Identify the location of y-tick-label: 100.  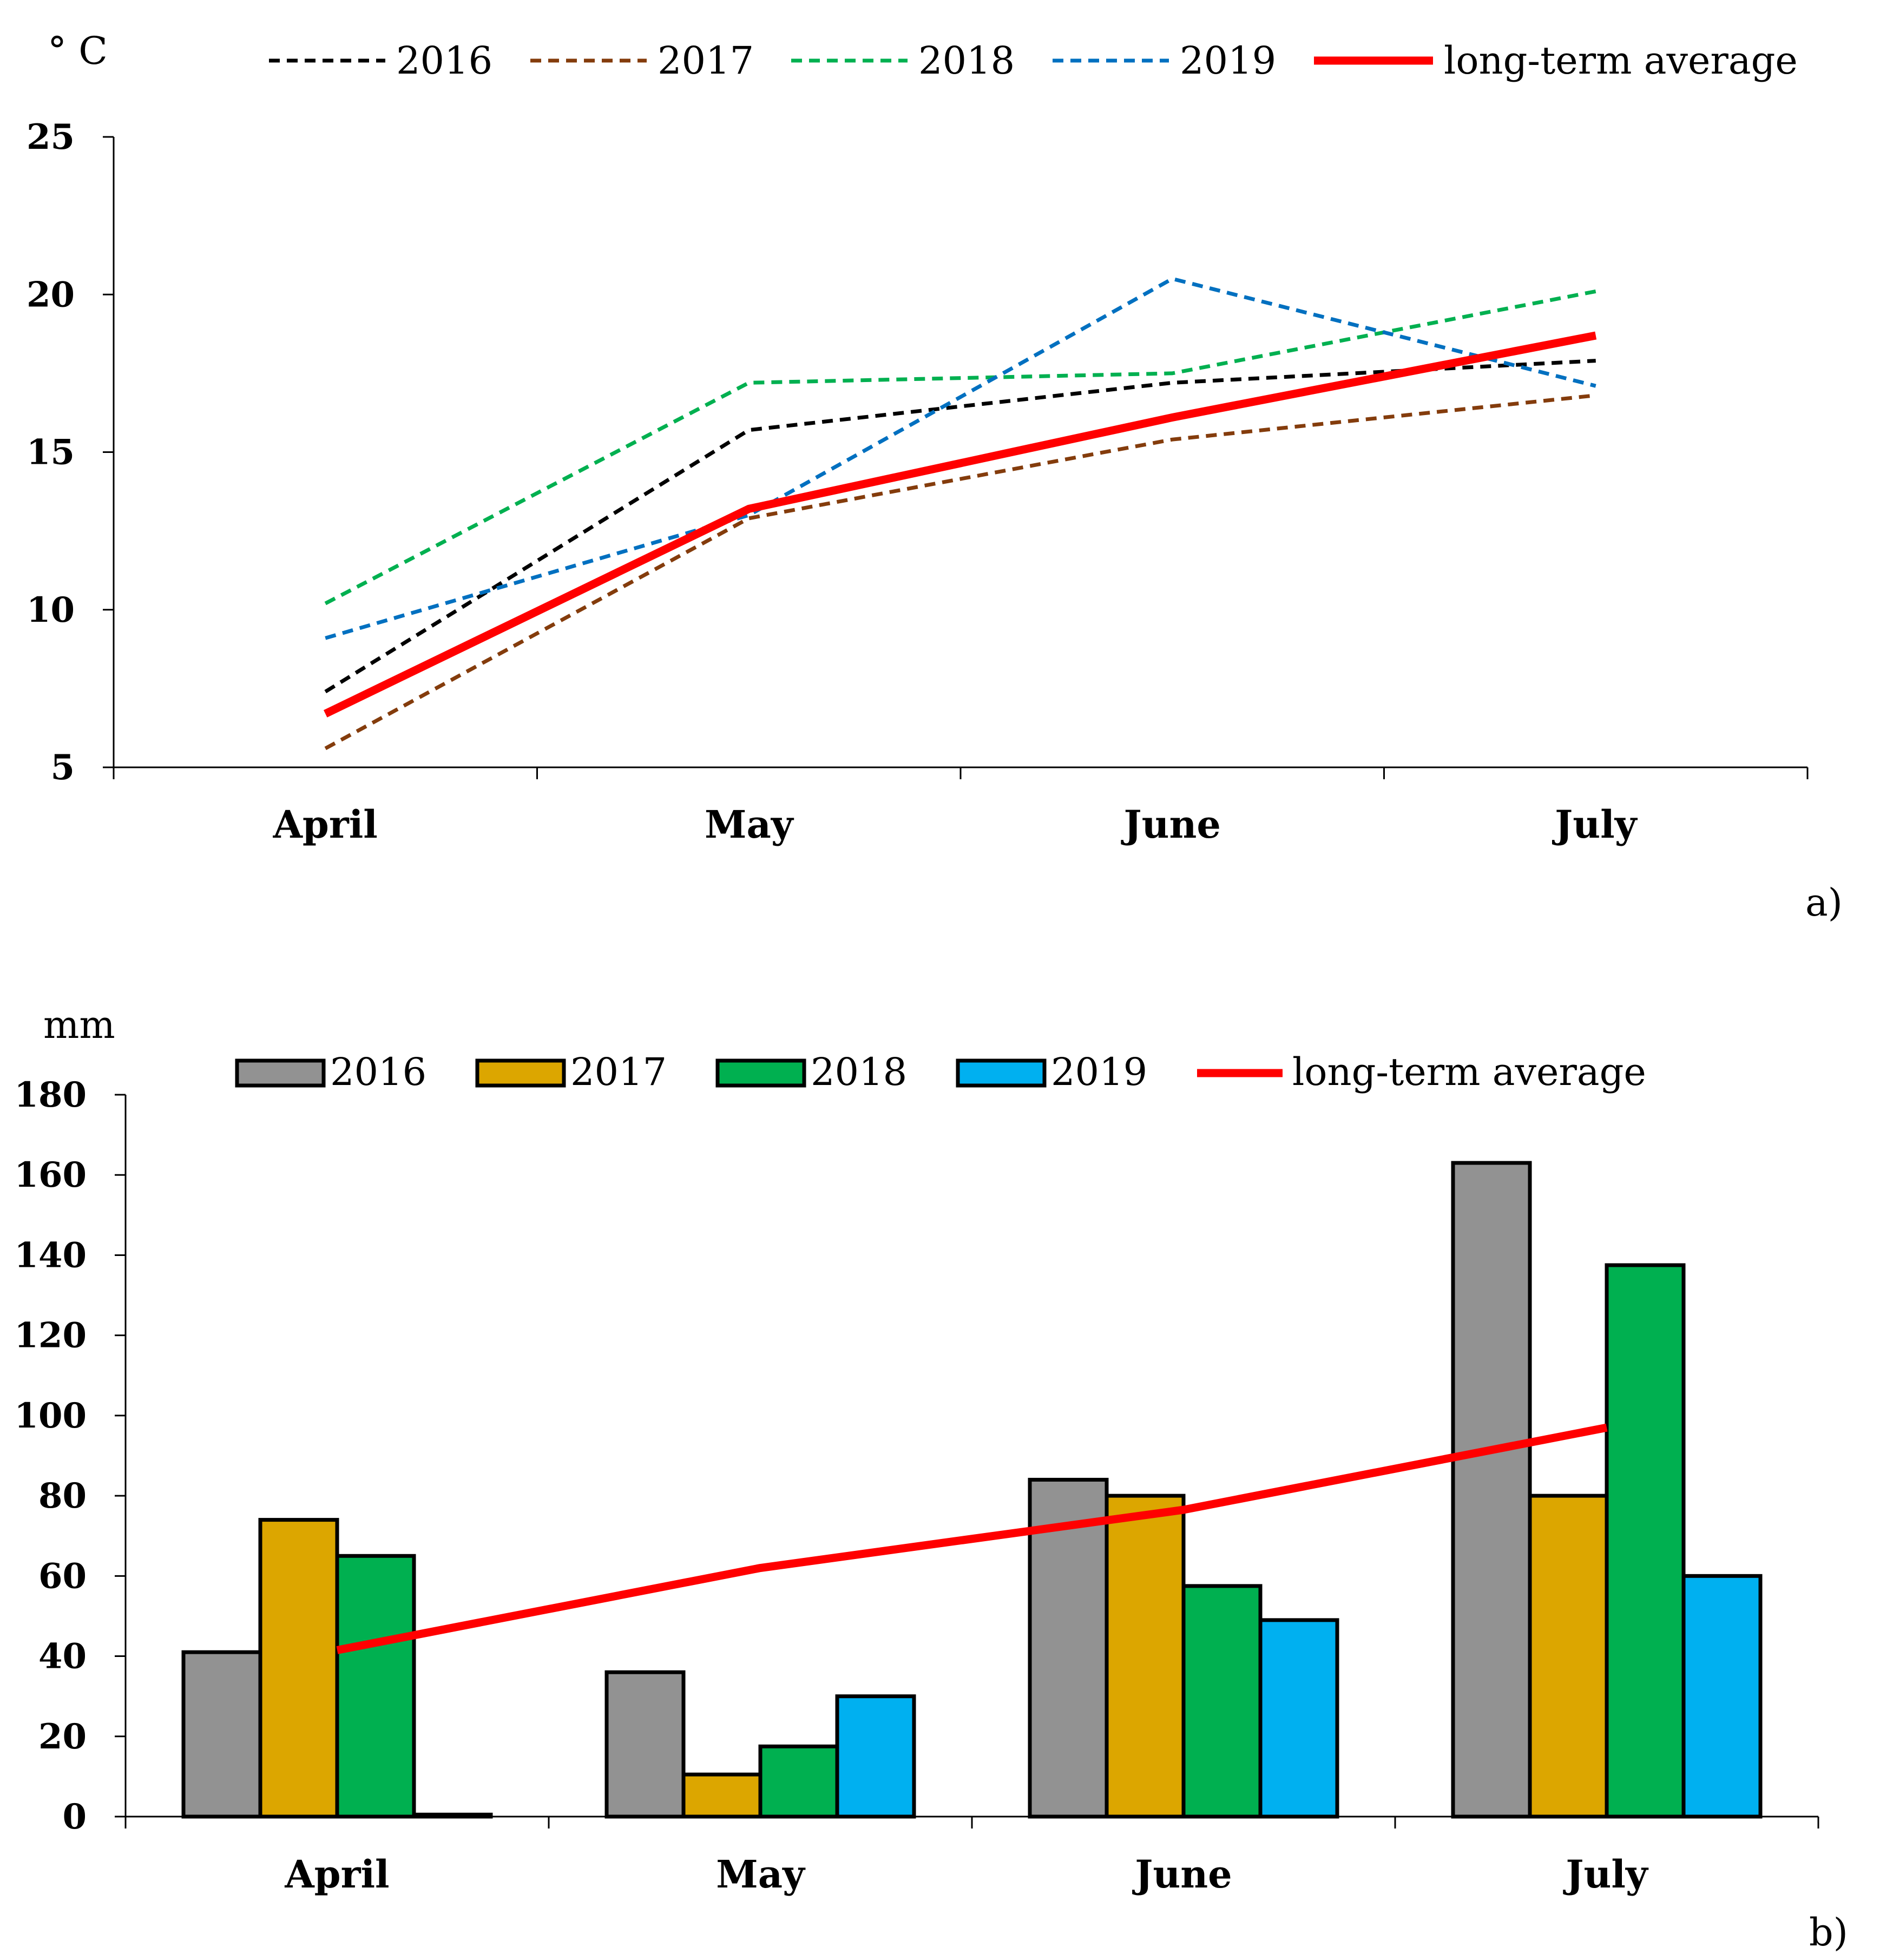
(51, 1416).